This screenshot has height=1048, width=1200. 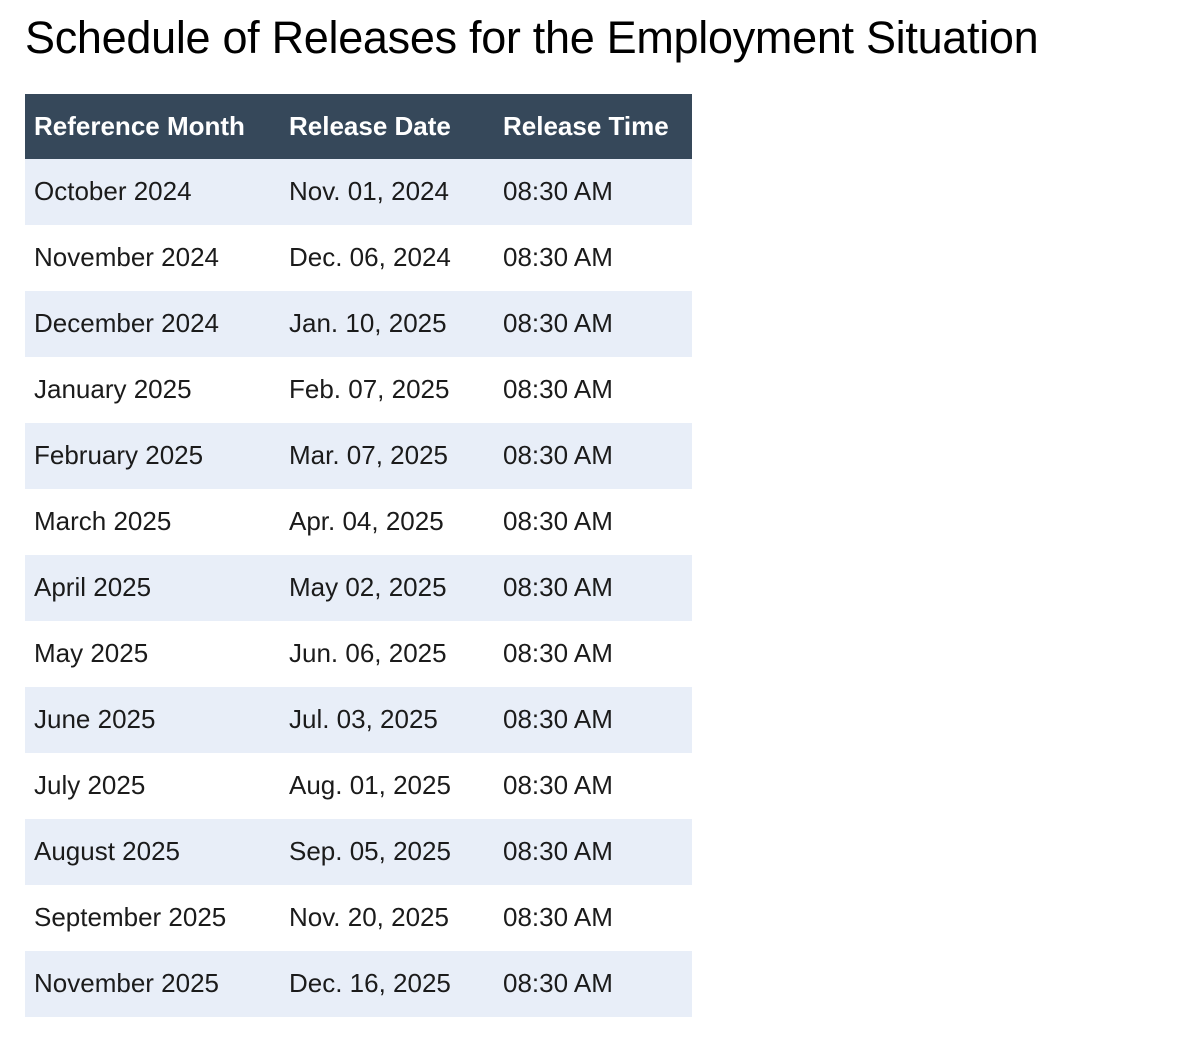 I want to click on reference-month-cell: February 2025, so click(x=119, y=455).